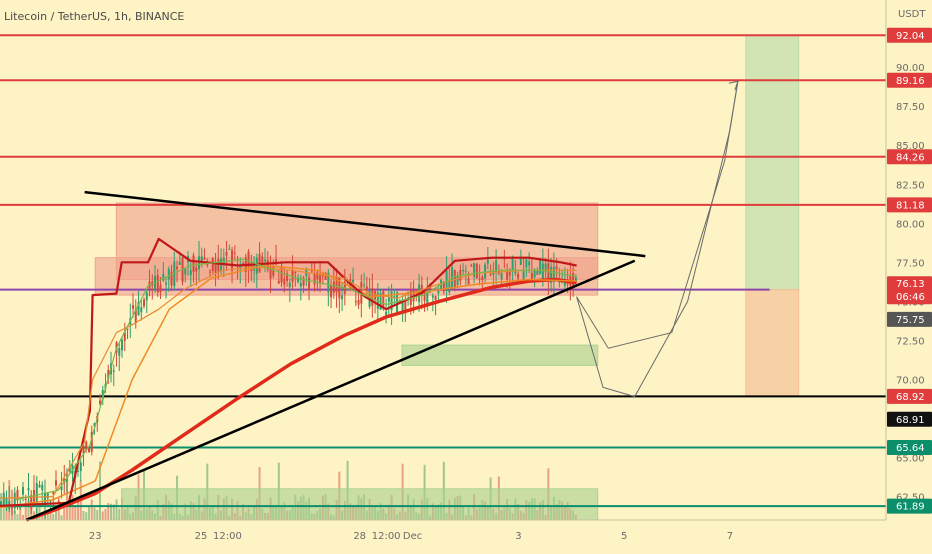 Image resolution: width=932 pixels, height=554 pixels. I want to click on time-axis: 23 25 12:00 28 12:00 Dec 3 5 7, so click(411, 536).